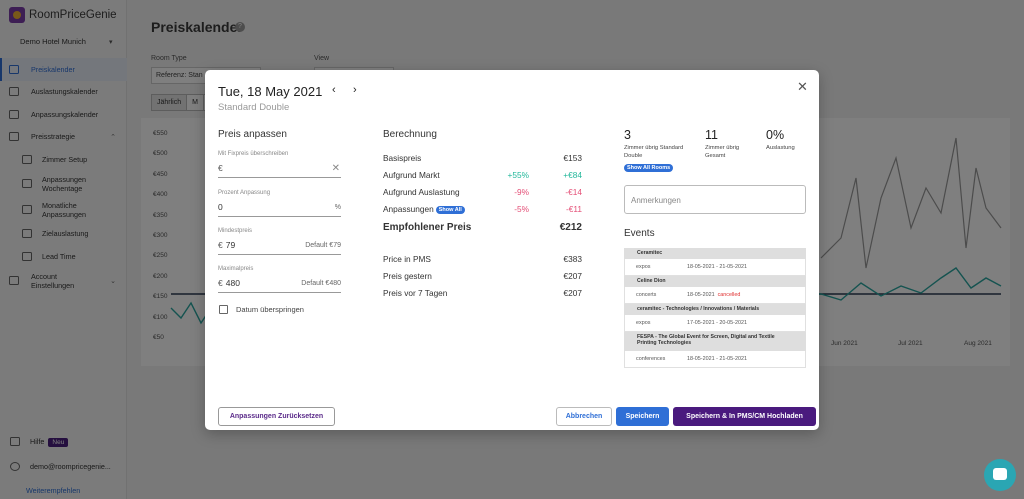 The height and width of the screenshot is (499, 1024). Describe the element at coordinates (584, 416) in the screenshot. I see `cancel-button: Abbrechen` at that location.